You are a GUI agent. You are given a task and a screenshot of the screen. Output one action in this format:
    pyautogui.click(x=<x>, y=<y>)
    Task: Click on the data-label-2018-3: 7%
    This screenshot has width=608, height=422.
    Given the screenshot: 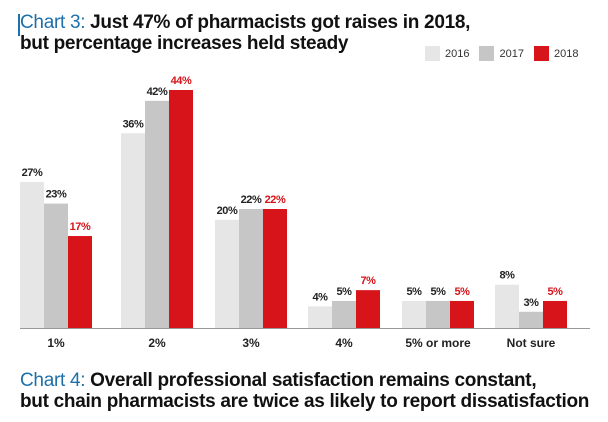 What is the action you would take?
    pyautogui.click(x=368, y=281)
    